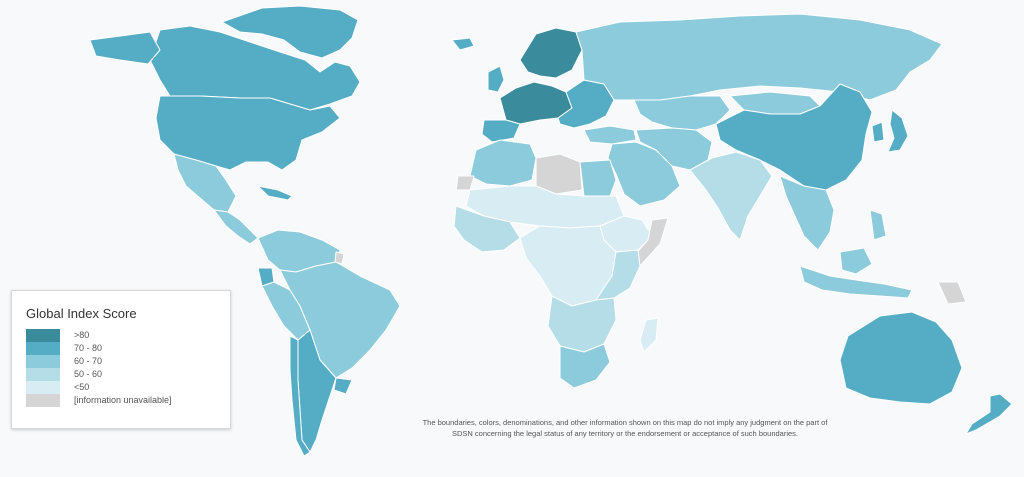  I want to click on legend-item-50-60: 50 - 60, so click(64, 374).